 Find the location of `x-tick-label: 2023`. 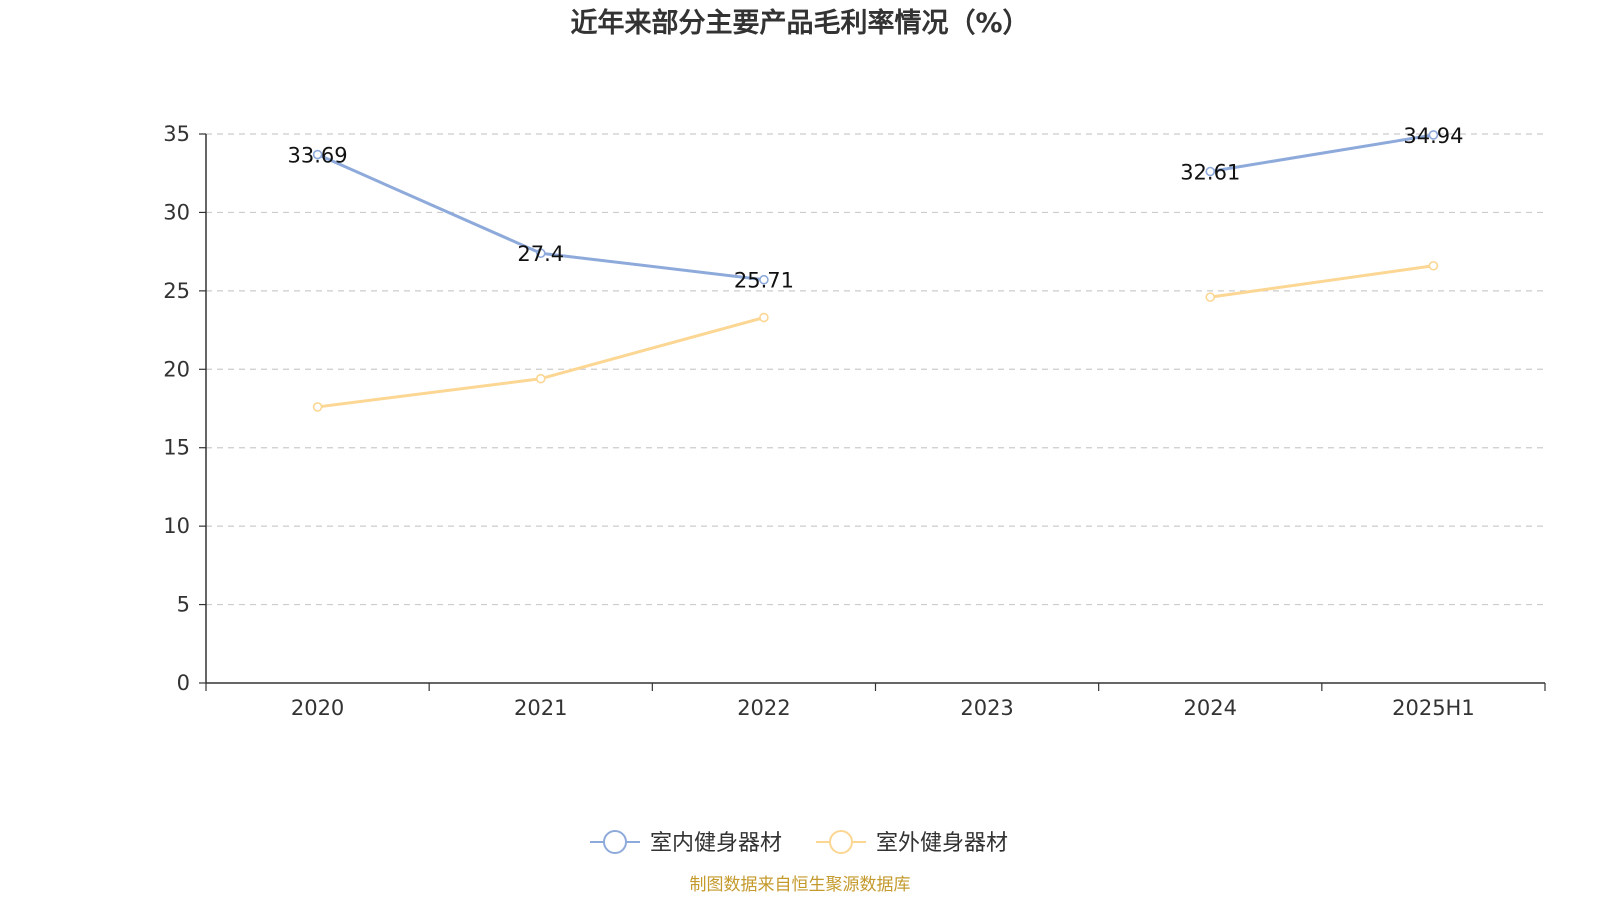

x-tick-label: 2023 is located at coordinates (986, 708).